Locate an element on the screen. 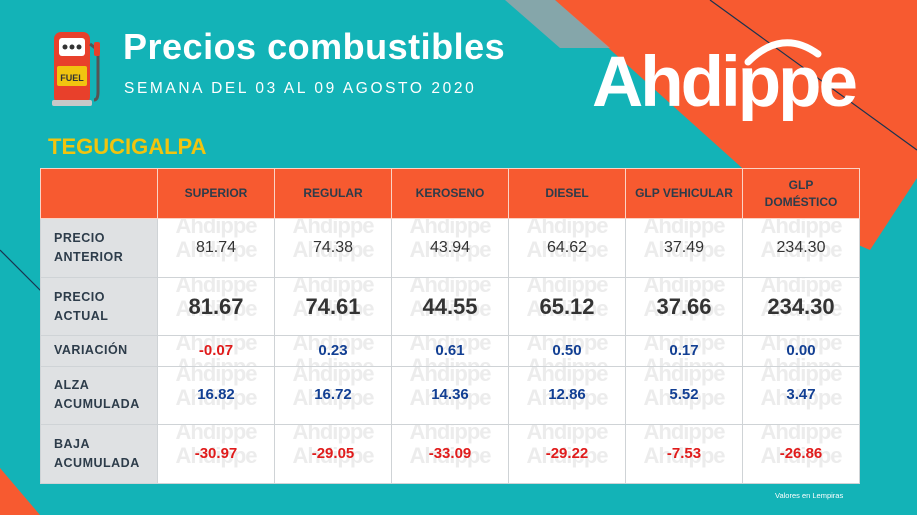  cell-value: 16.82 is located at coordinates (216, 395).